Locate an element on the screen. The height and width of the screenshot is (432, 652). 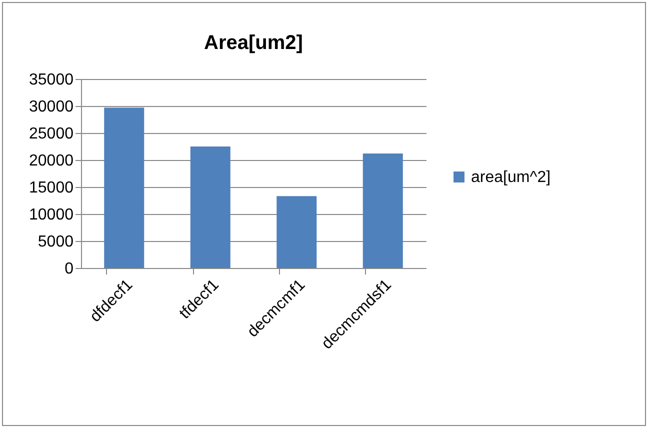
y-tick-label: 15000 is located at coordinates (51, 188).